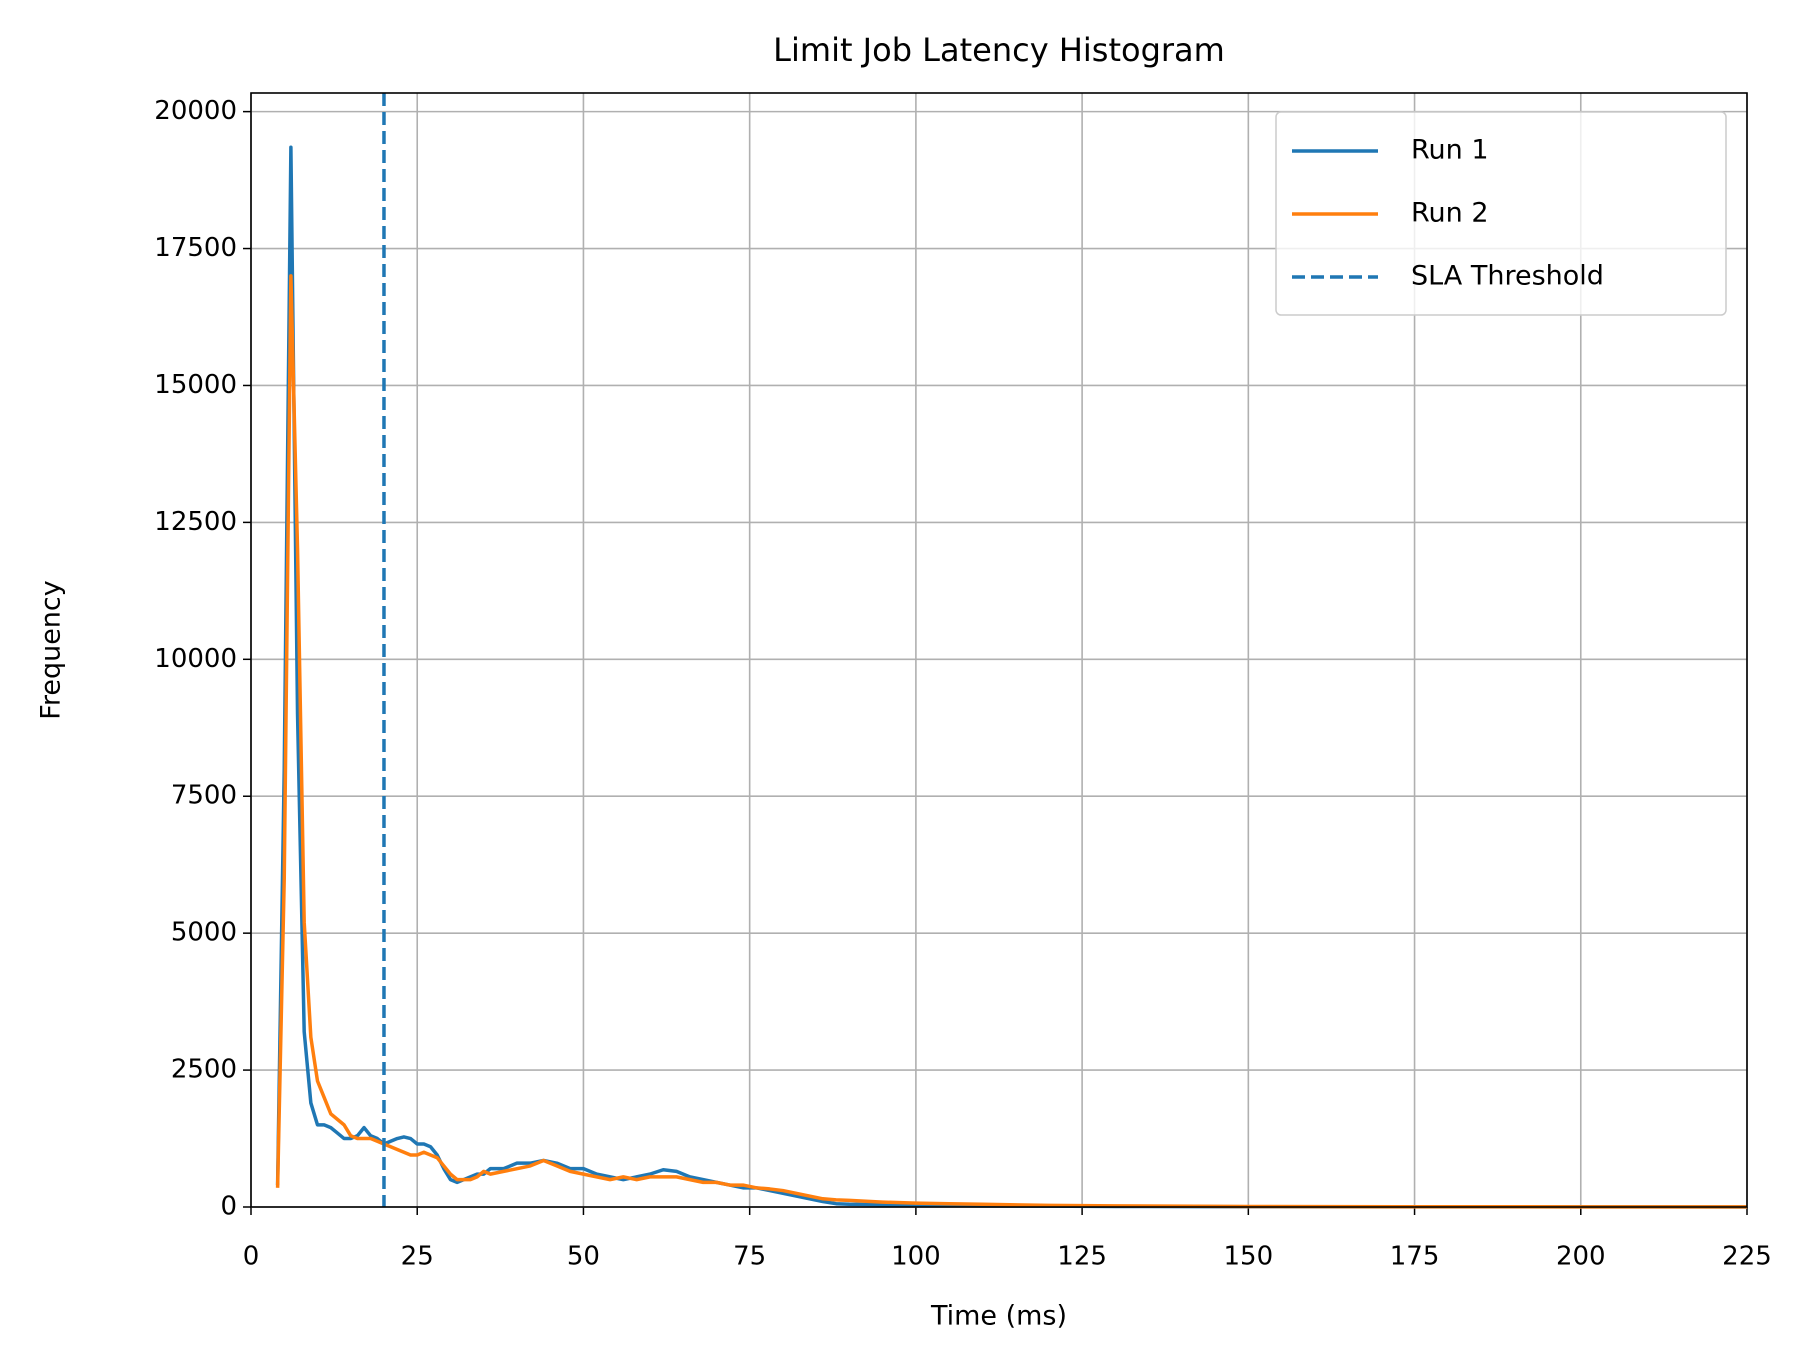 This screenshot has width=1807, height=1361. I want to click on y-axis-label: Frequency, so click(51, 650).